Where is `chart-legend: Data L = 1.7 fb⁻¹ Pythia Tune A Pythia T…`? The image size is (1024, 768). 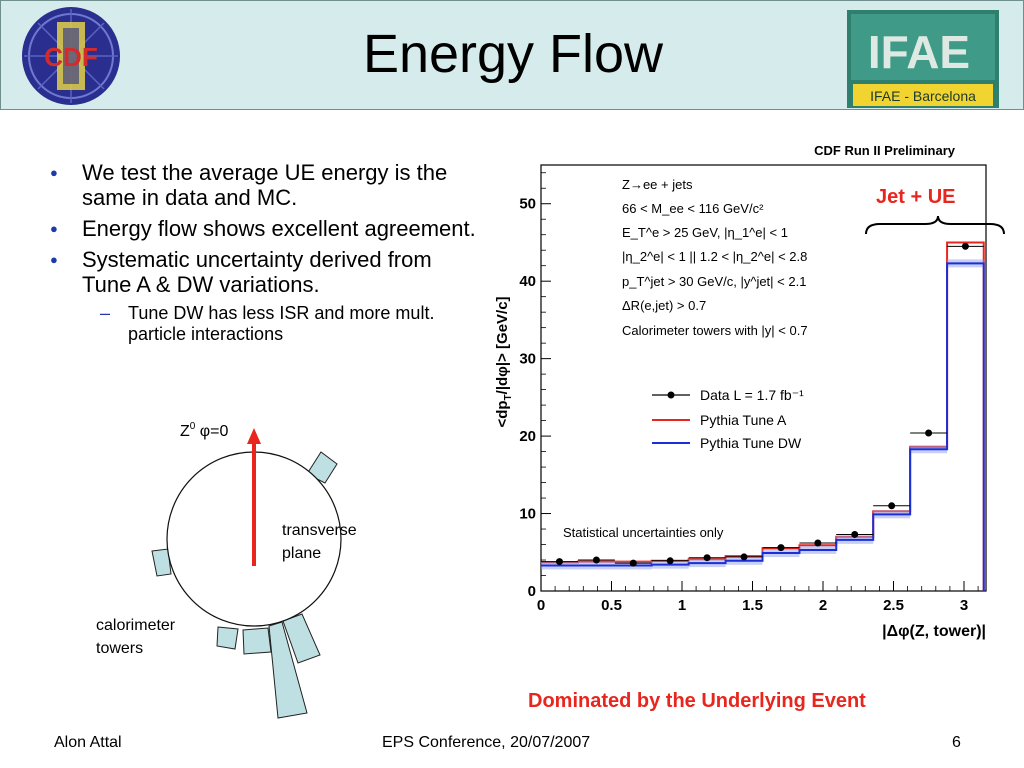
chart-legend: Data L = 1.7 fb⁻¹ Pythia Tune A Pythia T… is located at coordinates (728, 419).